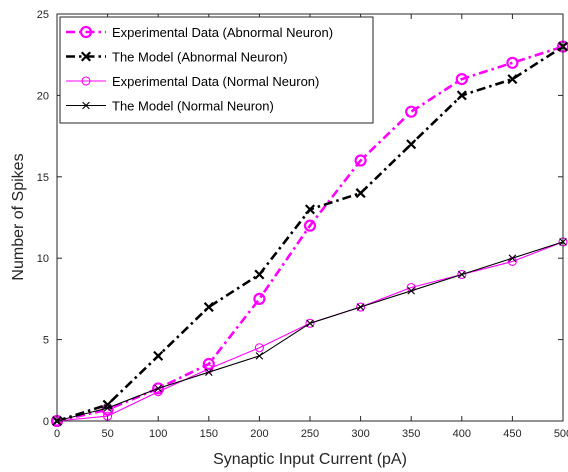  Describe the element at coordinates (215, 81) in the screenshot. I see `legend-label-3: Experimental Data (Normal Neuron)` at that location.